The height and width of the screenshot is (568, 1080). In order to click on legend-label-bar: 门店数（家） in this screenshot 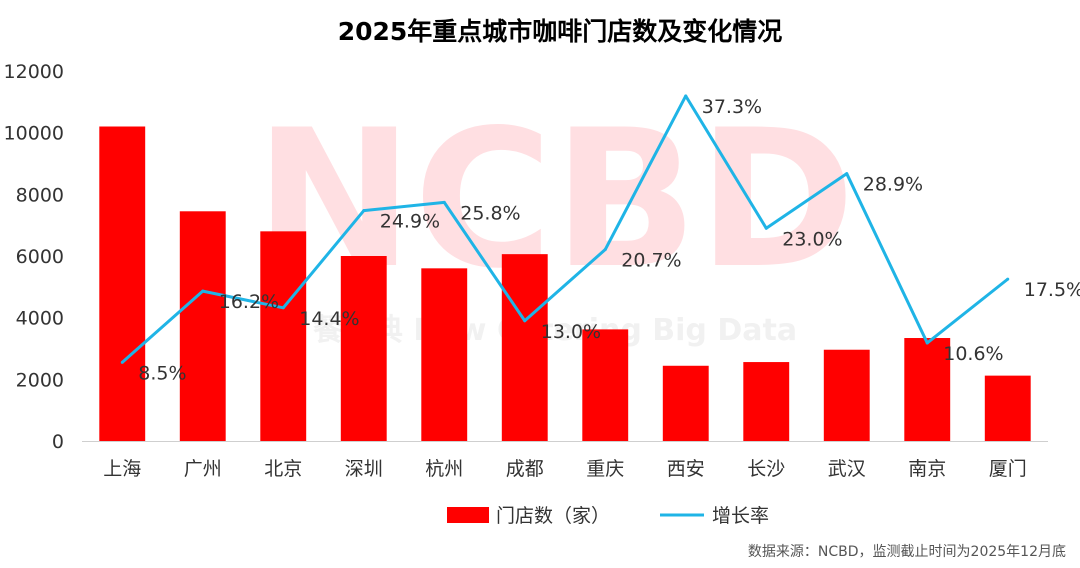, I will do `click(553, 516)`.